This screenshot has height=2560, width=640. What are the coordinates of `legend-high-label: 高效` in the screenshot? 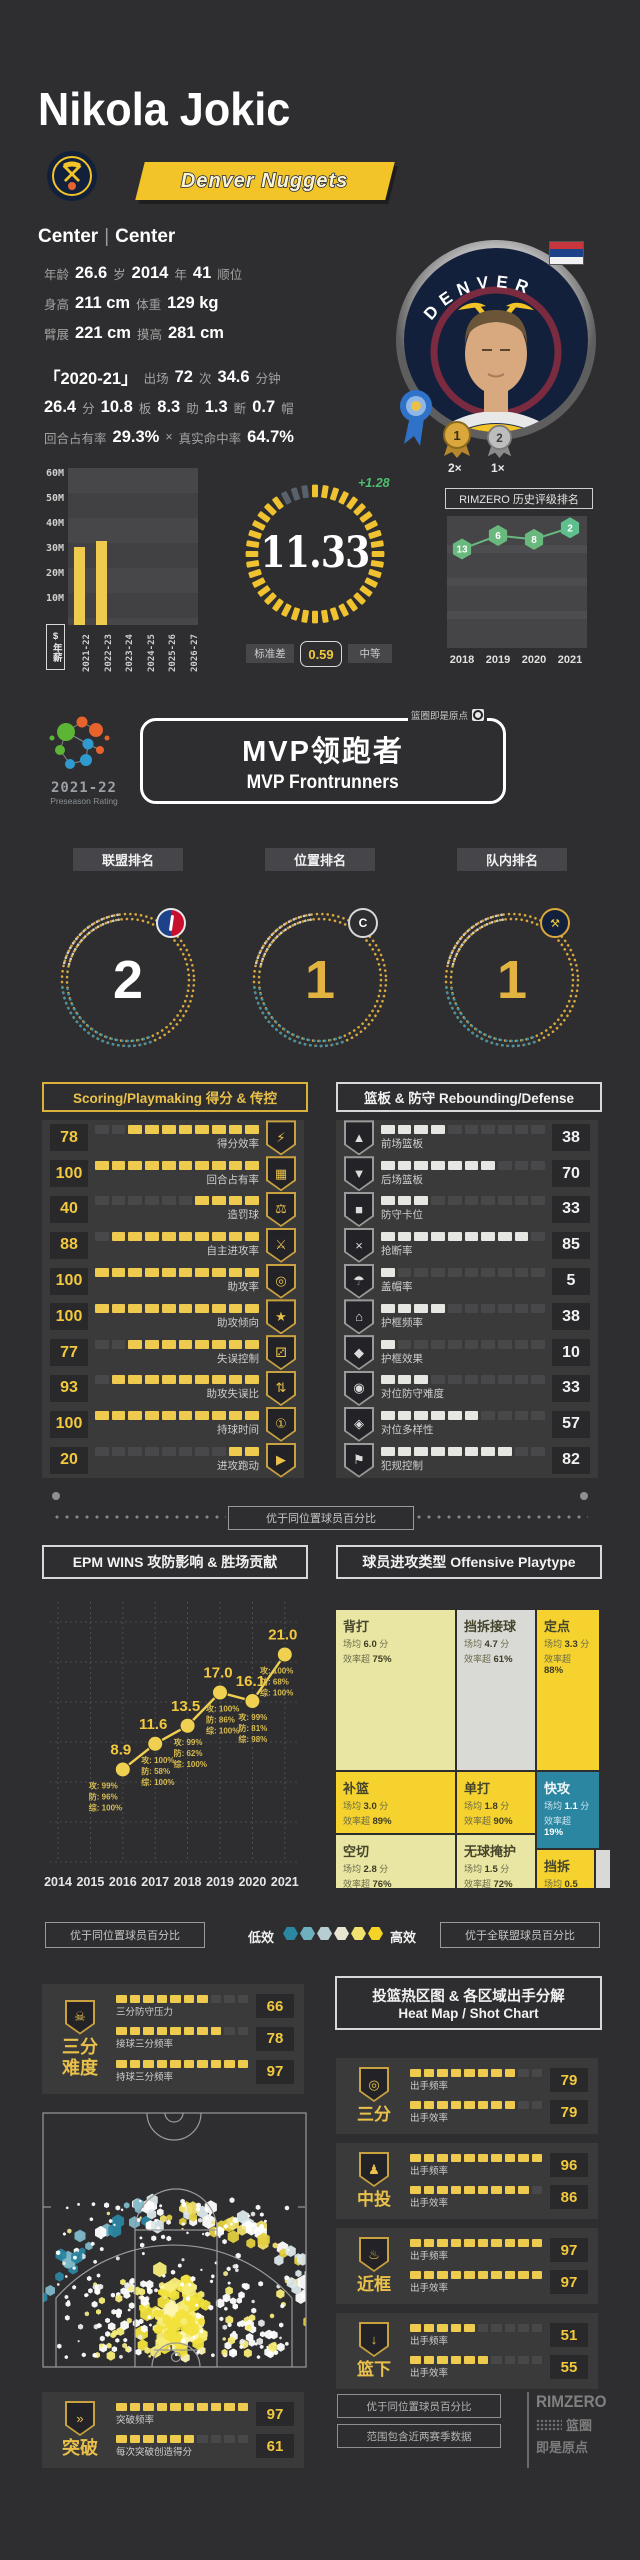 It's located at (403, 1937).